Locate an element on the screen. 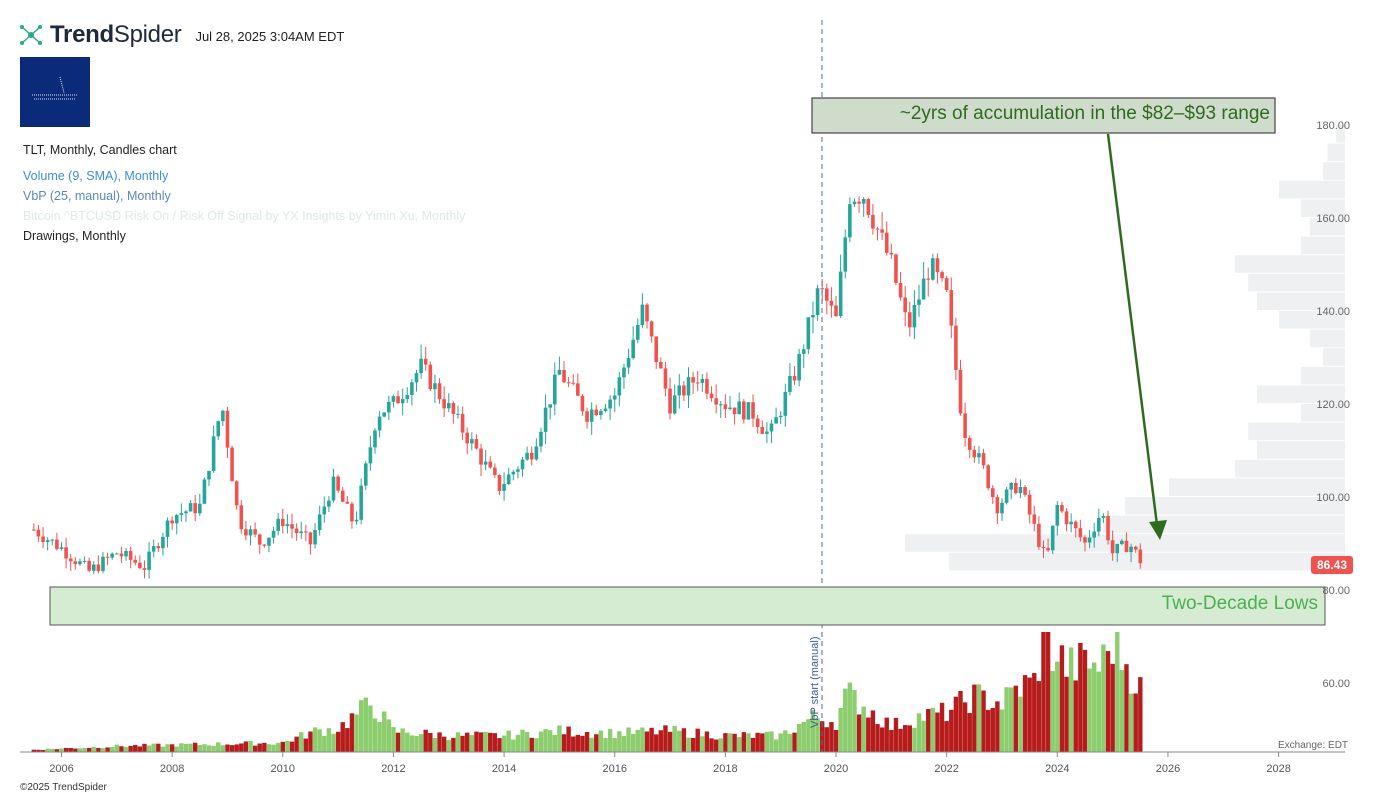 The height and width of the screenshot is (798, 1375). legend-main-series: TLT, Monthly, Candles chart is located at coordinates (100, 150).